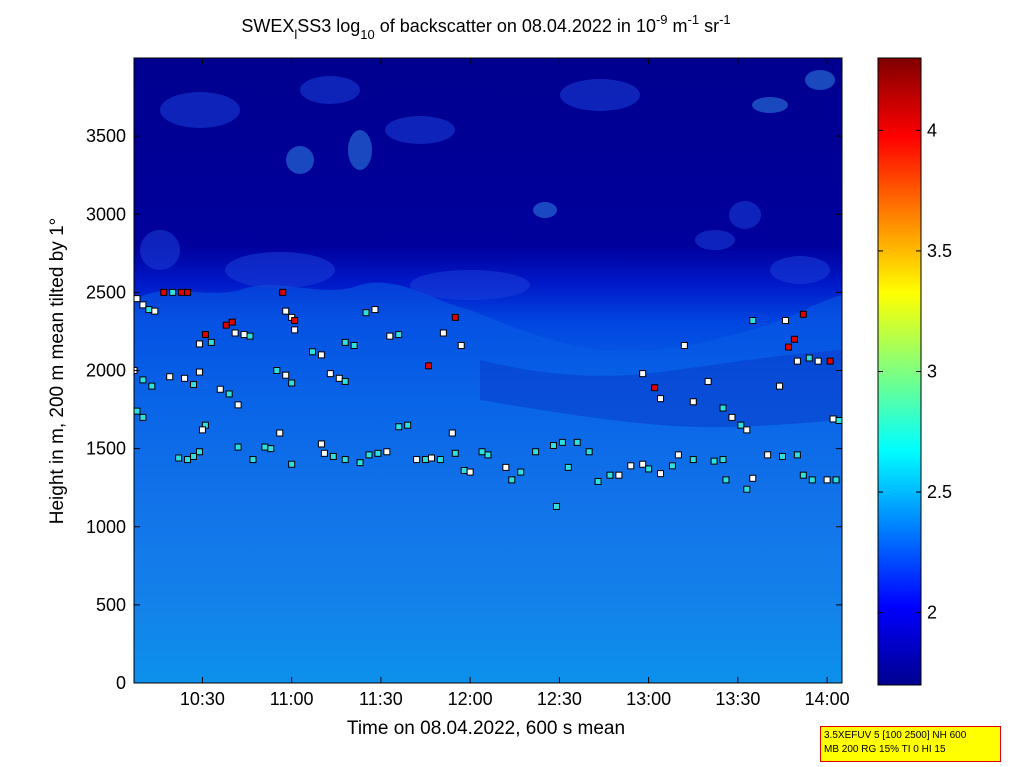 The height and width of the screenshot is (767, 1023). Describe the element at coordinates (932, 130) in the screenshot. I see `colorbar-tick-label: 4` at that location.